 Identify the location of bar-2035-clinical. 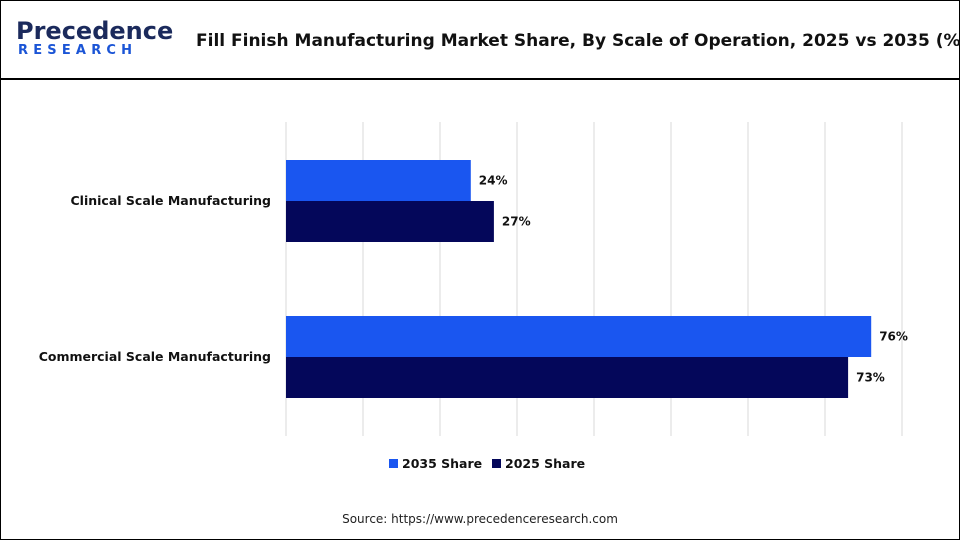
(378, 180).